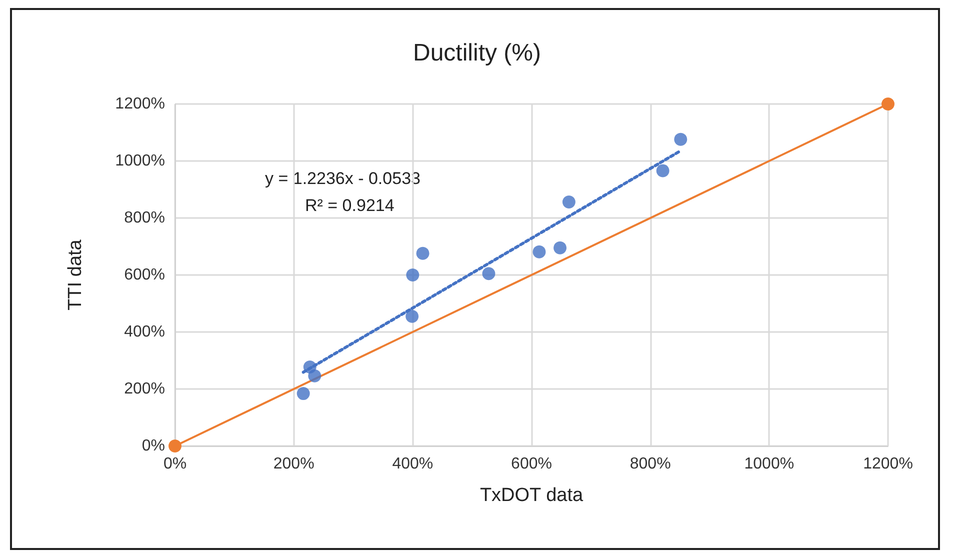 The image size is (954, 557). What do you see at coordinates (349, 205) in the screenshot?
I see `annotation: R² = 0.9214` at bounding box center [349, 205].